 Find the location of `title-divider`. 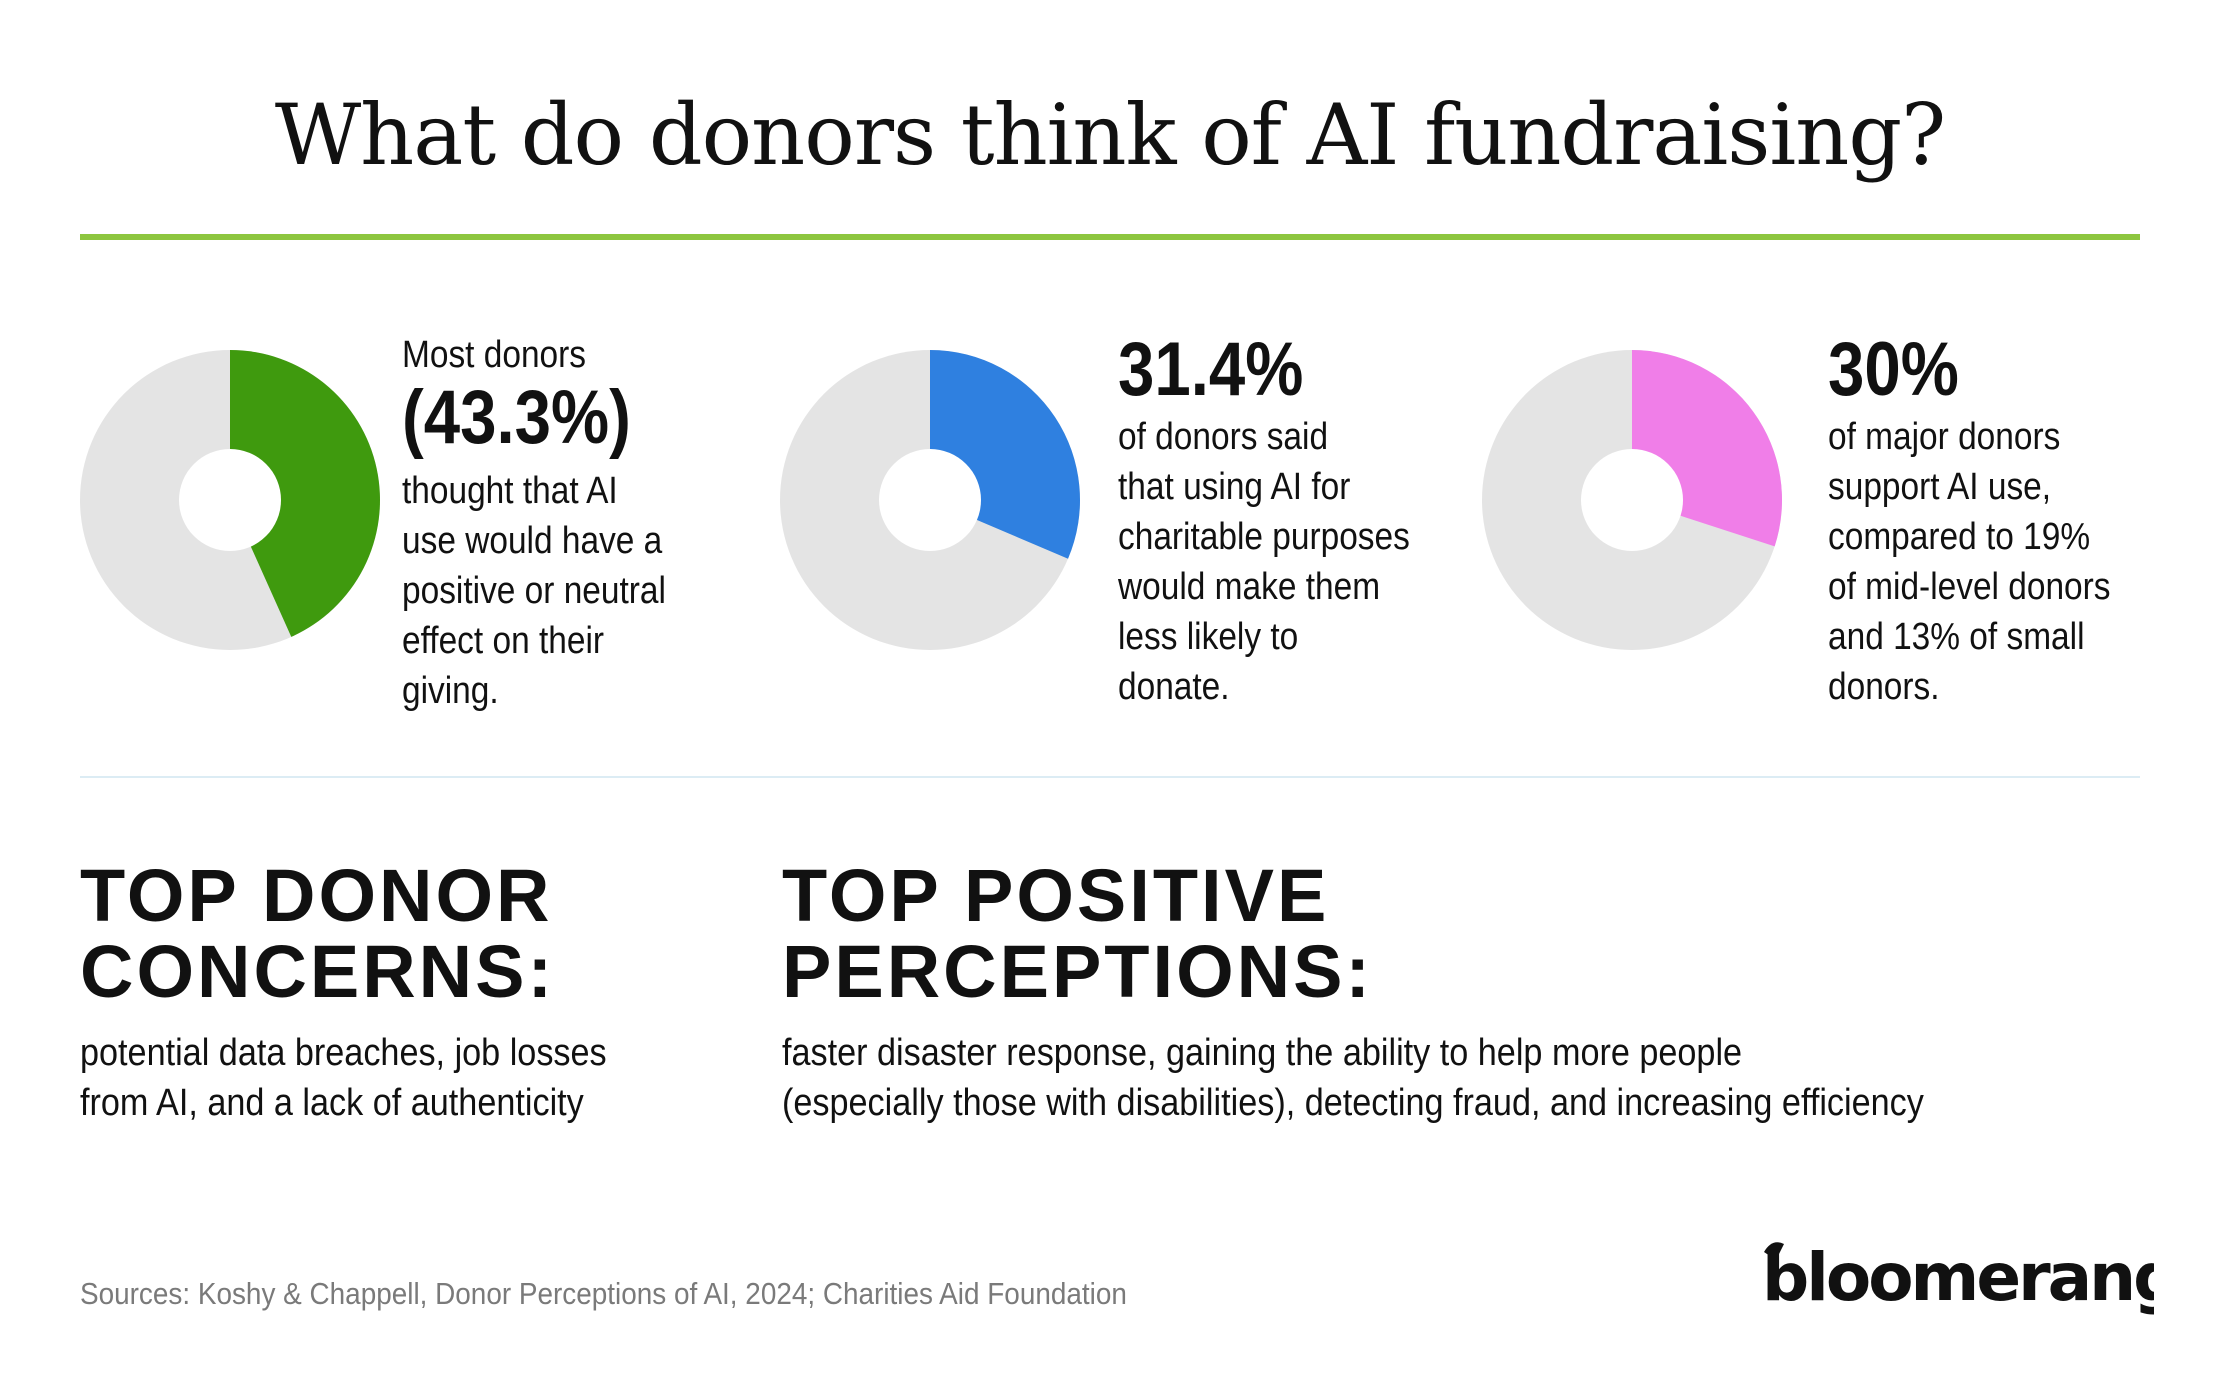

title-divider is located at coordinates (1110, 237).